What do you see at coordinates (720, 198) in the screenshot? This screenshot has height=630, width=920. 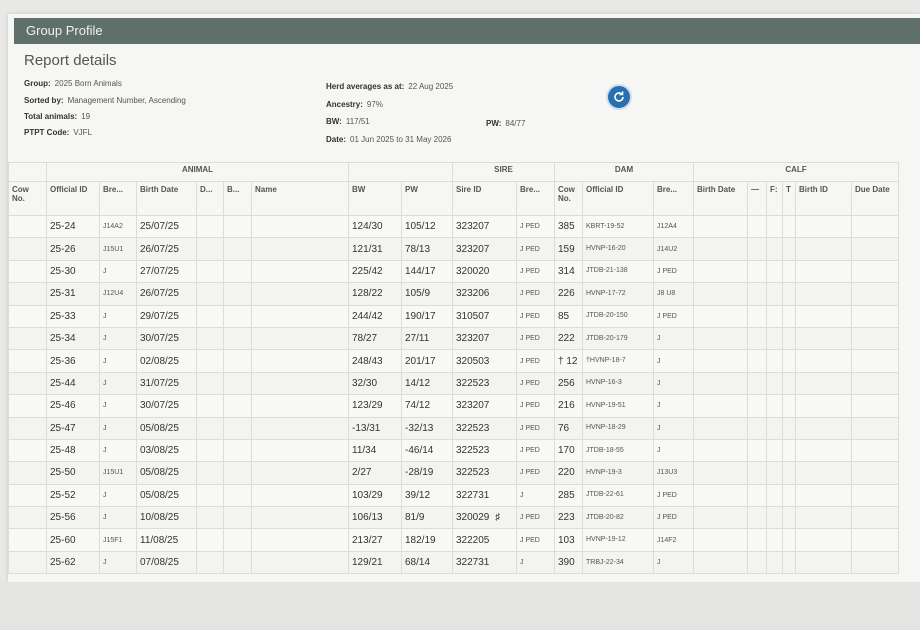 I see `col-calf-birth-date: Birth Date` at bounding box center [720, 198].